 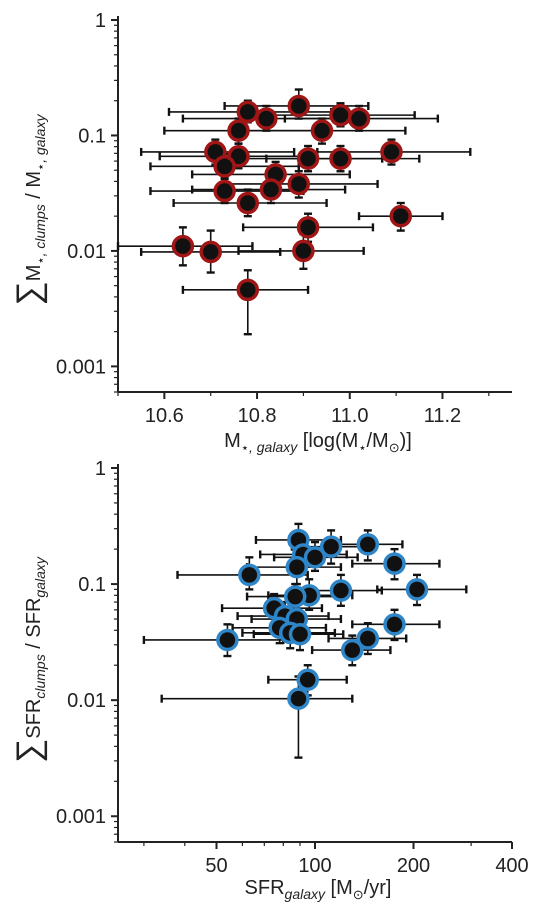 What do you see at coordinates (362, 447) in the screenshot?
I see `x-axis-label-unit-star: ⋆` at bounding box center [362, 447].